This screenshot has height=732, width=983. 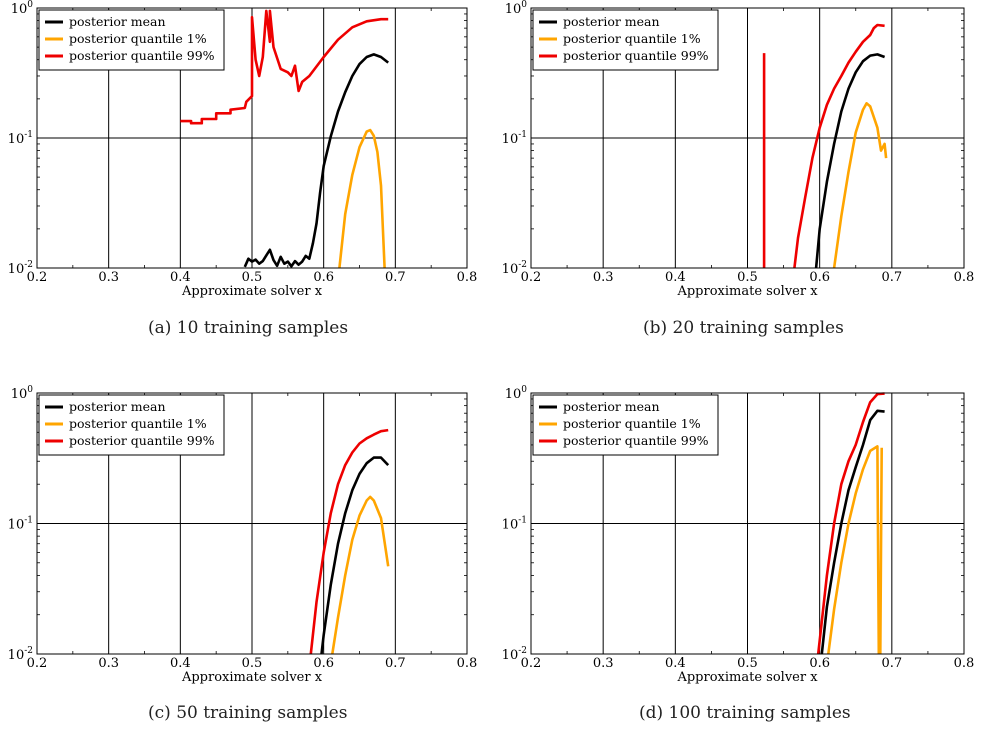 What do you see at coordinates (247, 713) in the screenshot?
I see `caption-c: (c) 50 training samples` at bounding box center [247, 713].